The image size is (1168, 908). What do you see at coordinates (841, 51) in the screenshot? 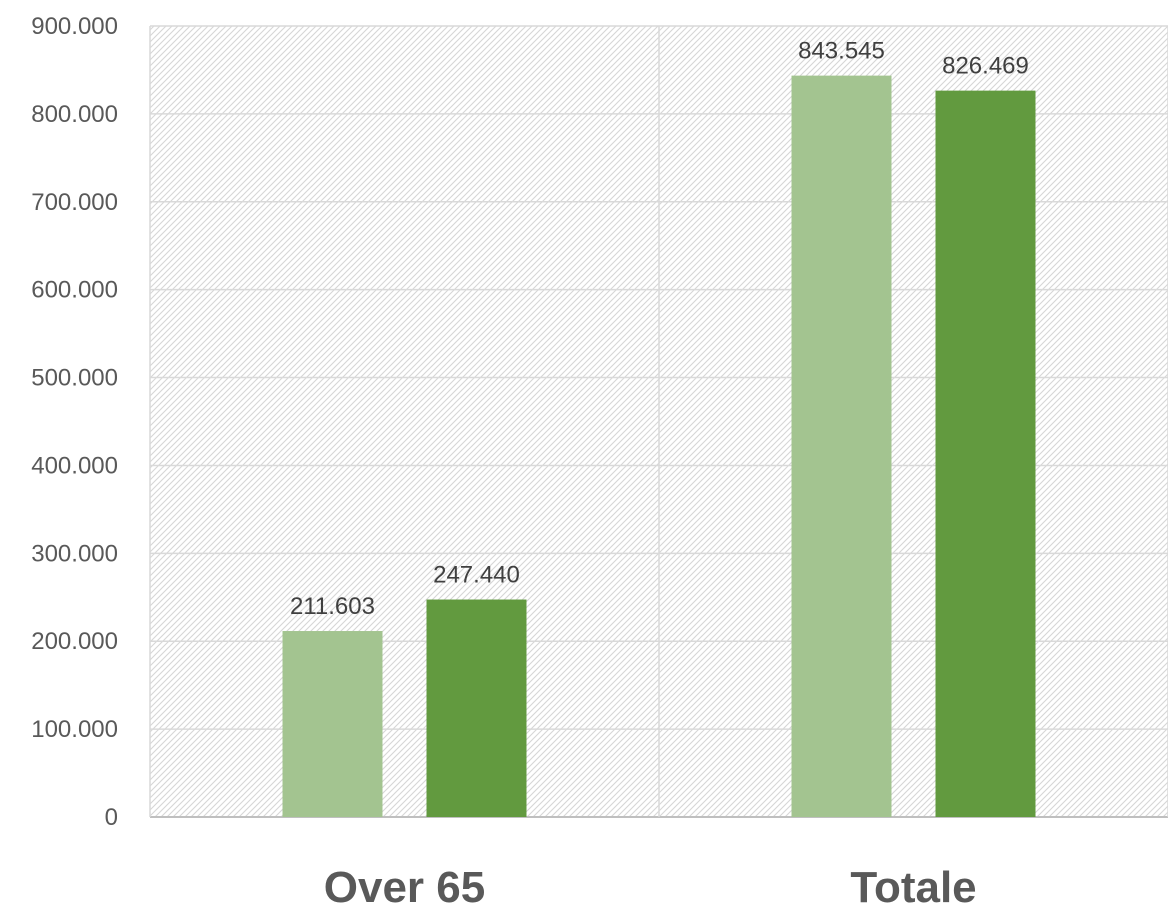
I see `data-label: 843.545` at bounding box center [841, 51].